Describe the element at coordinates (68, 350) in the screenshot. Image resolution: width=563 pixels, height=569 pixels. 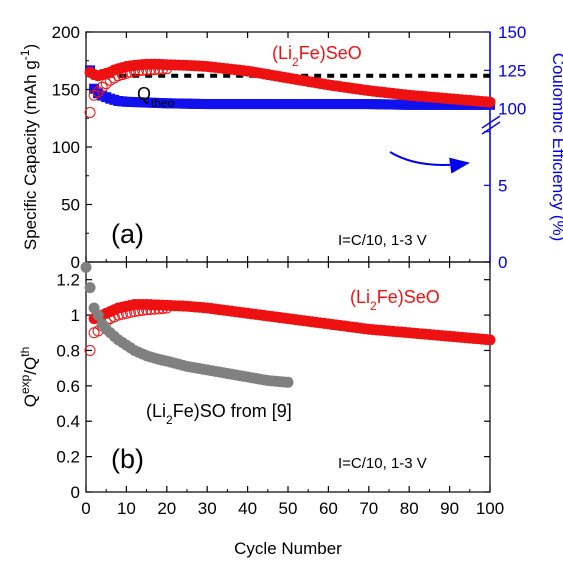
I see `y-tick-label-b: 0.8` at that location.